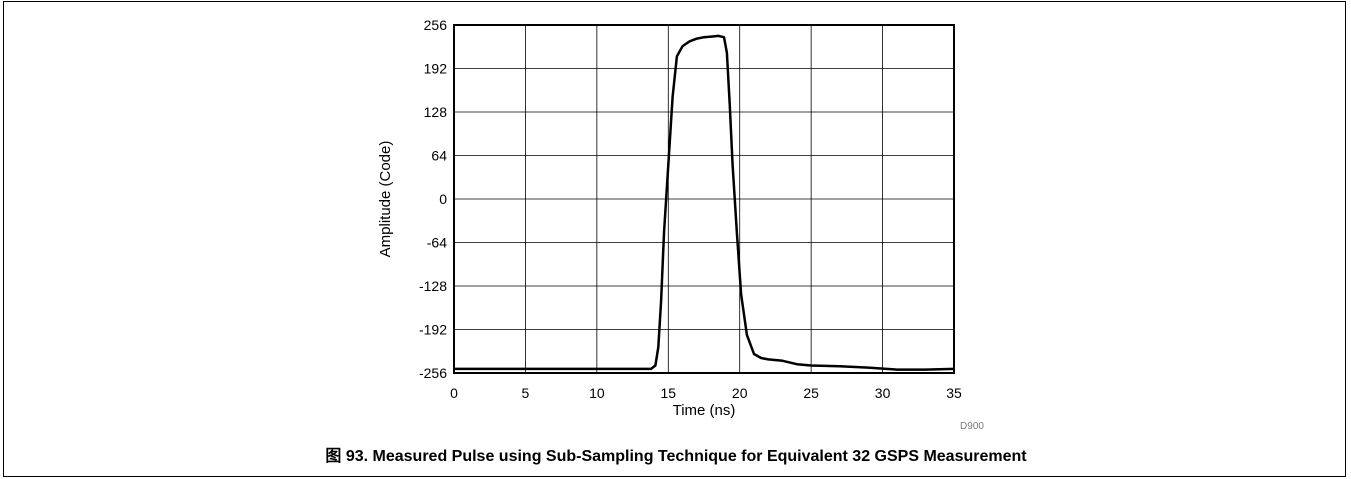  Describe the element at coordinates (972, 426) in the screenshot. I see `figure-code: D900` at that location.